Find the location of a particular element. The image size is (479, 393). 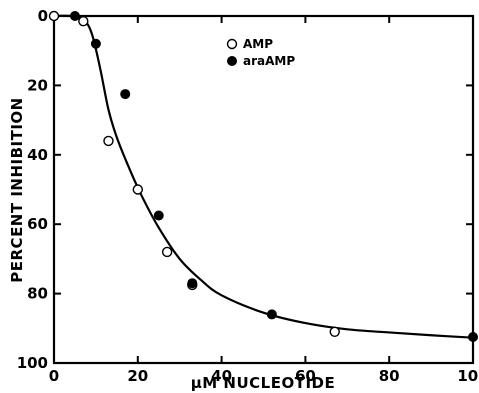

x-tick-label: 40 is located at coordinates (221, 376).